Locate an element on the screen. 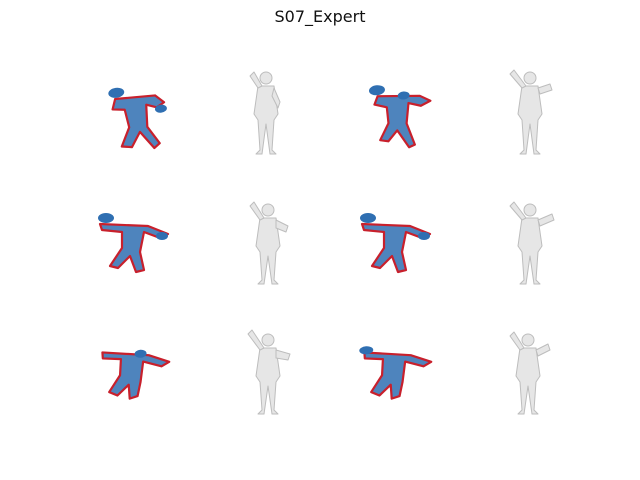 This screenshot has width=640, height=480. mesh-cell-r3-c2 is located at coordinates (268, 377).